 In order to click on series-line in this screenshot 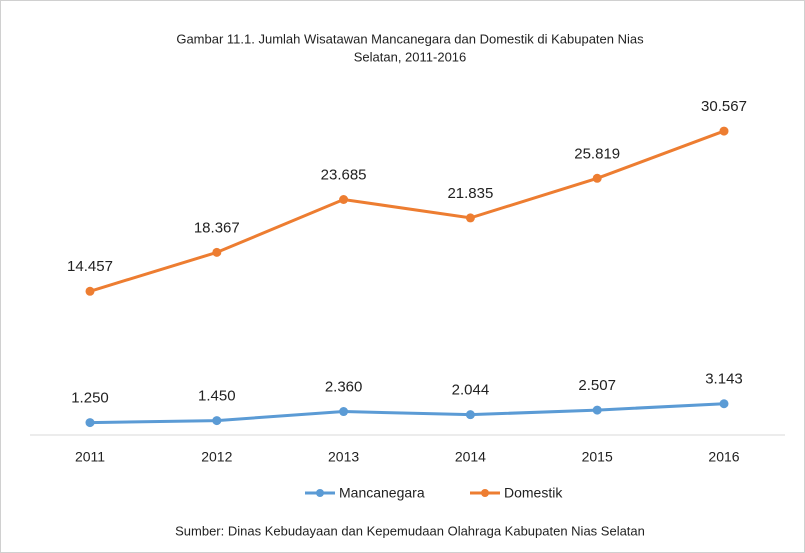, I will do `click(407, 413)`.